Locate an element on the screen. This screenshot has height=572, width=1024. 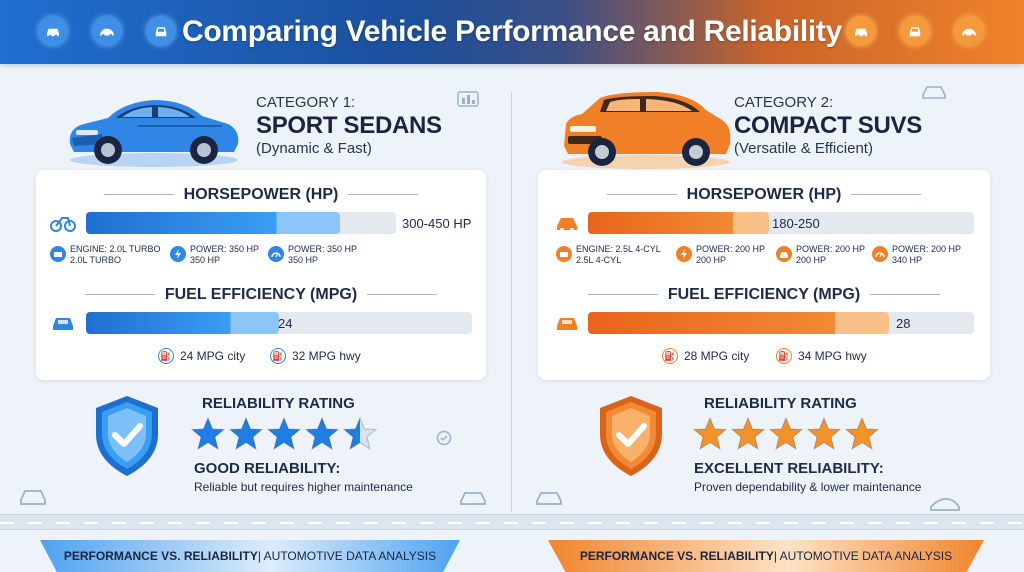
spec-power: POWER: 200 HP 340 HP is located at coordinates (916, 255).